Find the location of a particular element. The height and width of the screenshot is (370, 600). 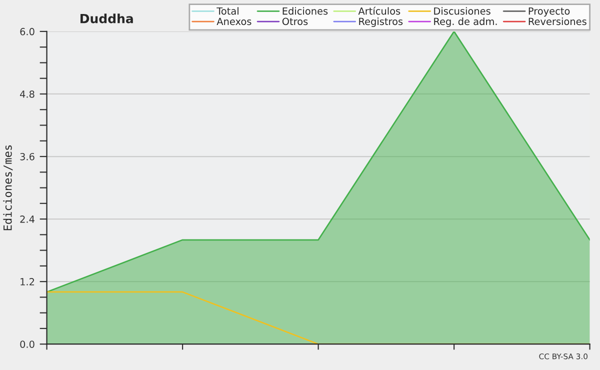

y-tick-label: 3.6 is located at coordinates (27, 156).